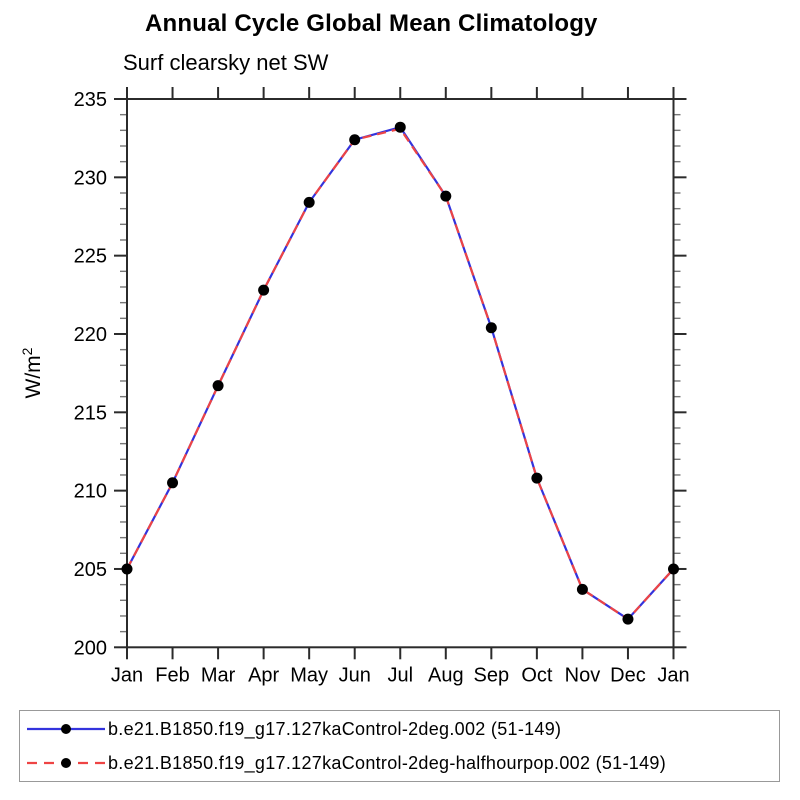 This screenshot has height=800, width=800. Describe the element at coordinates (90, 570) in the screenshot. I see `y-tick-label: 205` at that location.